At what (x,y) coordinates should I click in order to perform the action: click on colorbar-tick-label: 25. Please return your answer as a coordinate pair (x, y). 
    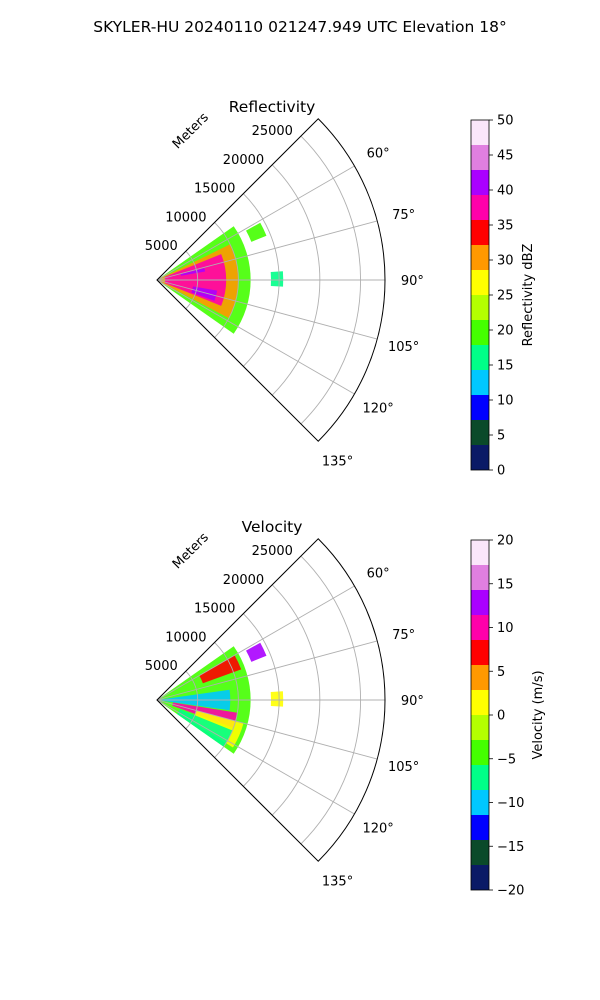
    Looking at the image, I should click on (505, 296).